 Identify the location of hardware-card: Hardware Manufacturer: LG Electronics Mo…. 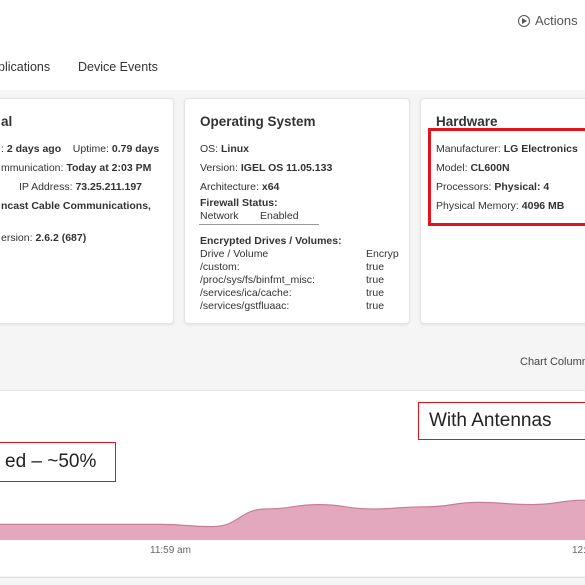
(502, 211).